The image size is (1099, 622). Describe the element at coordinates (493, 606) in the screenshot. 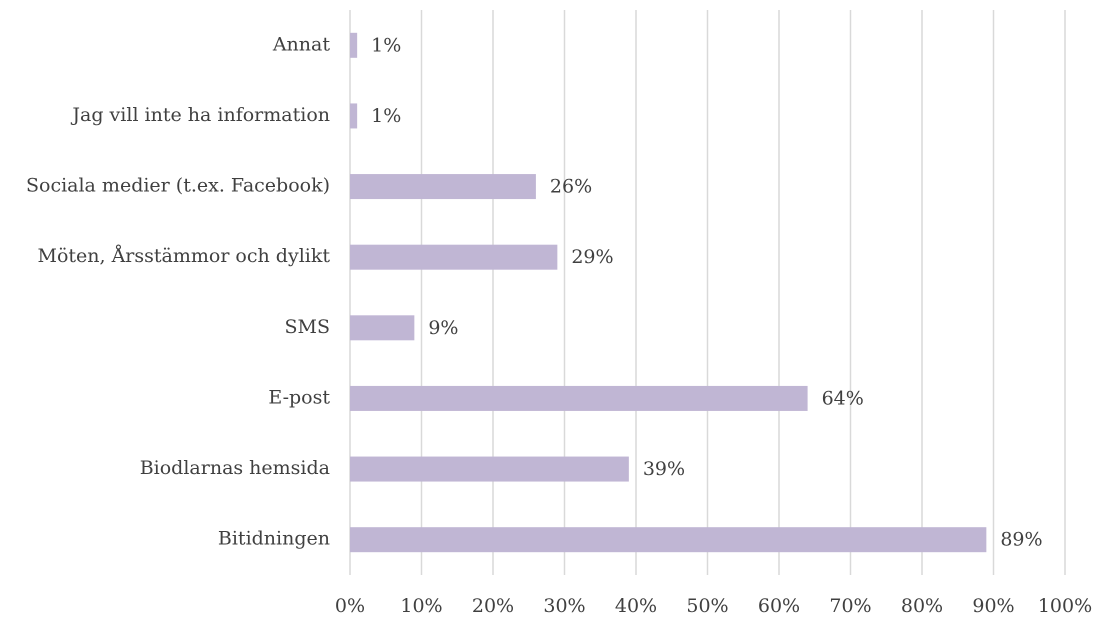

I see `x-tick-label: 20%` at that location.